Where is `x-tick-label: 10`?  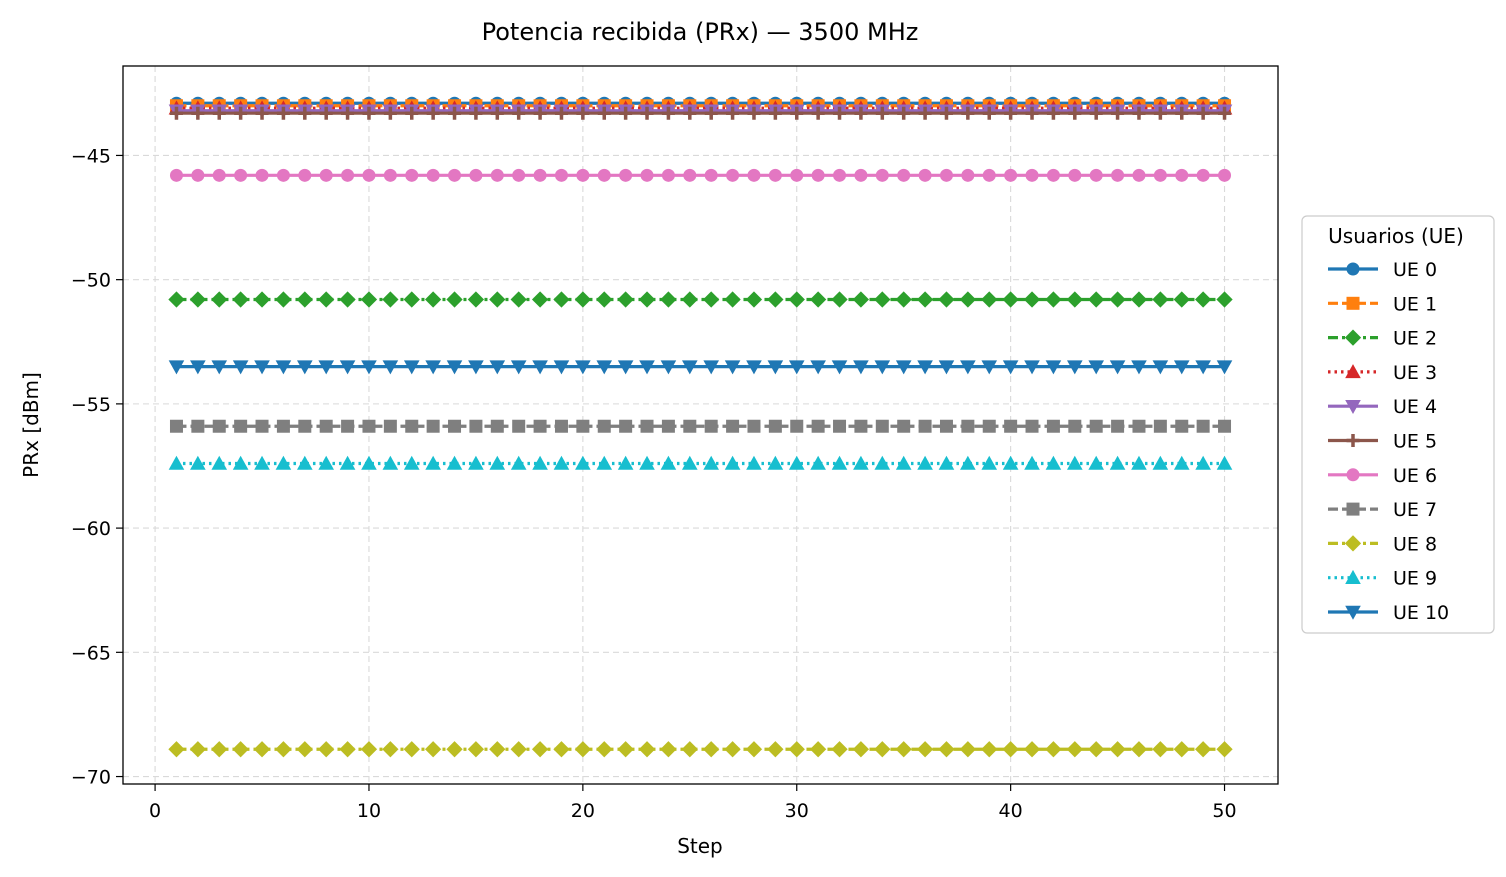
x-tick-label: 10 is located at coordinates (369, 811).